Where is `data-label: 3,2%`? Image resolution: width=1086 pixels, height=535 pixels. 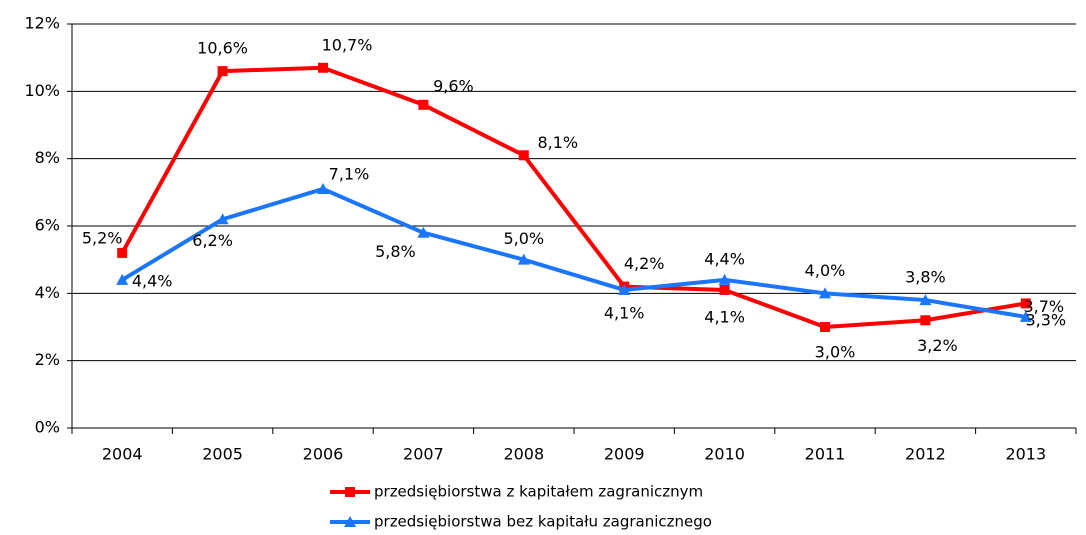
data-label: 3,2% is located at coordinates (937, 345).